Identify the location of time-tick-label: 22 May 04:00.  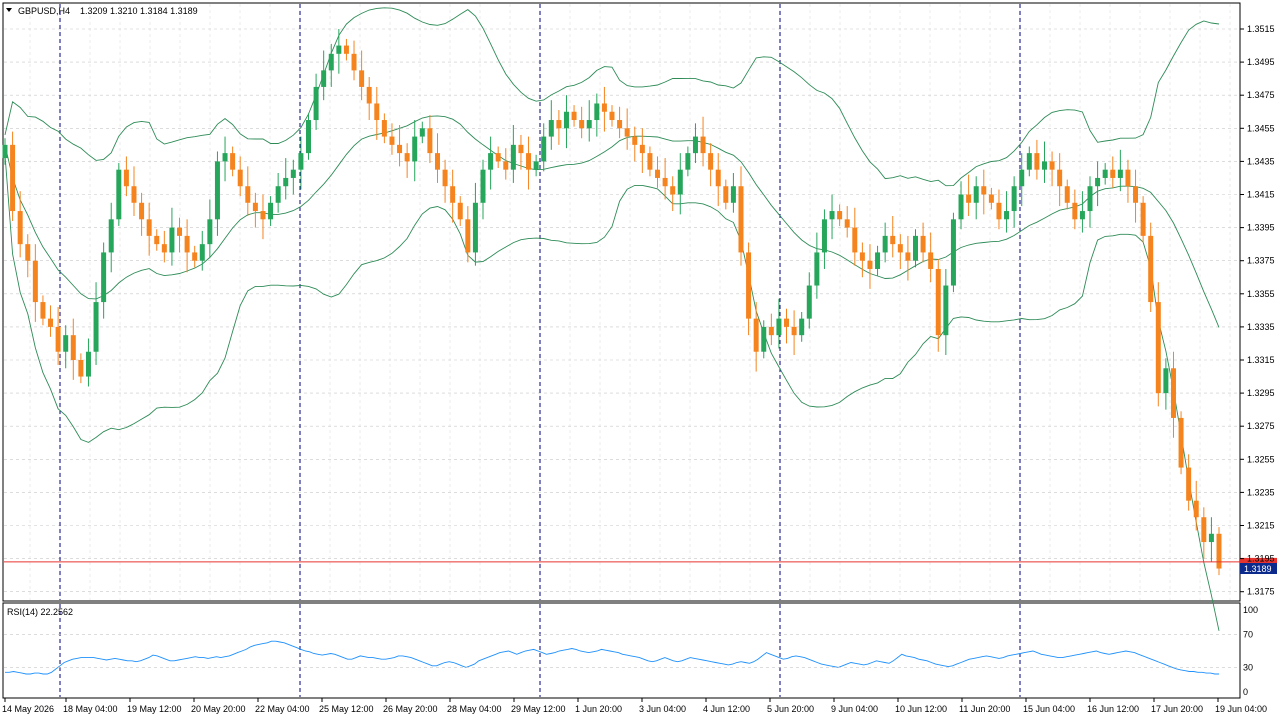
(282, 709).